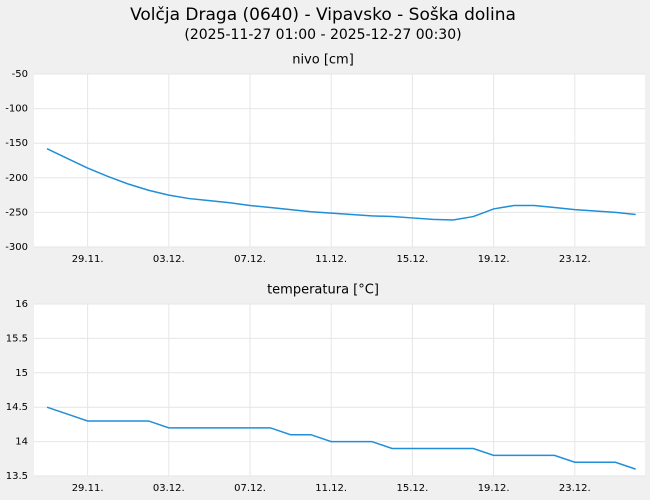  What do you see at coordinates (16, 212) in the screenshot?
I see `y-tick-label: -250` at bounding box center [16, 212].